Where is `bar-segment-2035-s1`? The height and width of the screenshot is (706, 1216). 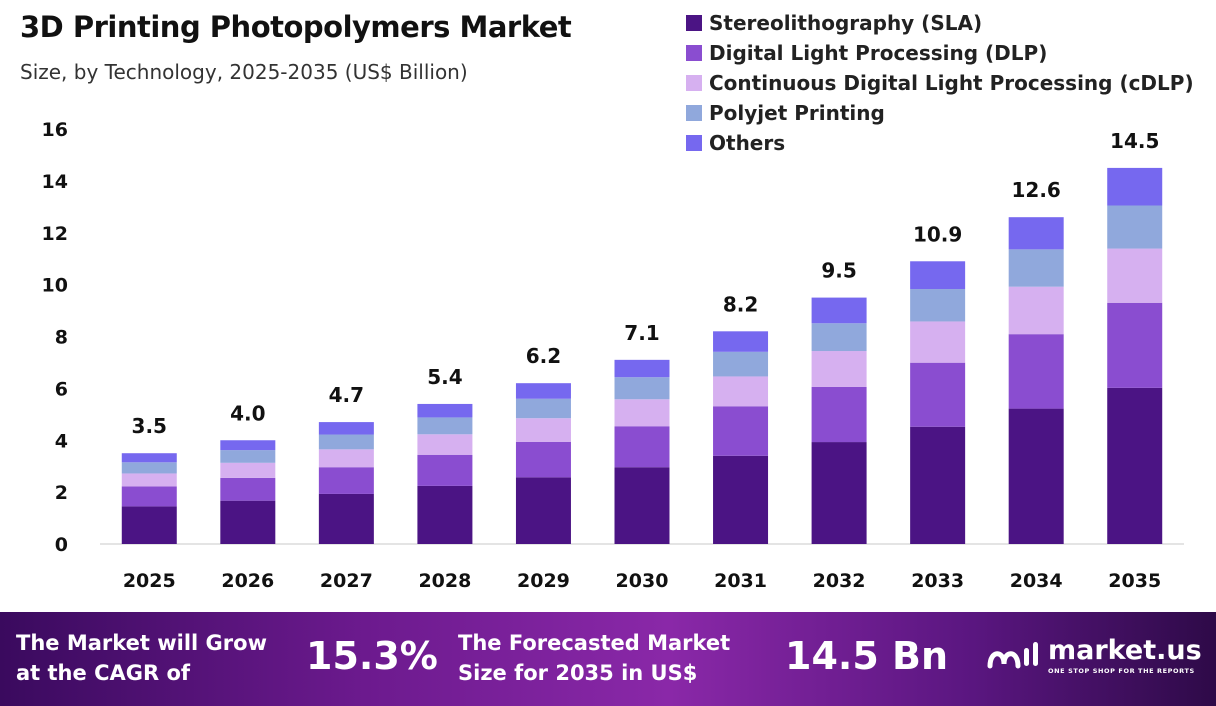
bar-segment-2035-s1 is located at coordinates (1135, 345).